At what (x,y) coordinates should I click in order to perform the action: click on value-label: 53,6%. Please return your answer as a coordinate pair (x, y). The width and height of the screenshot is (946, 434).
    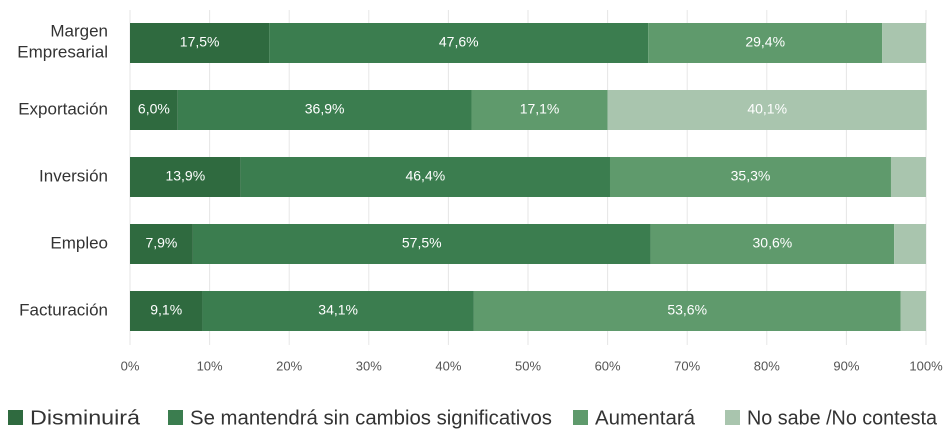
    Looking at the image, I should click on (687, 310).